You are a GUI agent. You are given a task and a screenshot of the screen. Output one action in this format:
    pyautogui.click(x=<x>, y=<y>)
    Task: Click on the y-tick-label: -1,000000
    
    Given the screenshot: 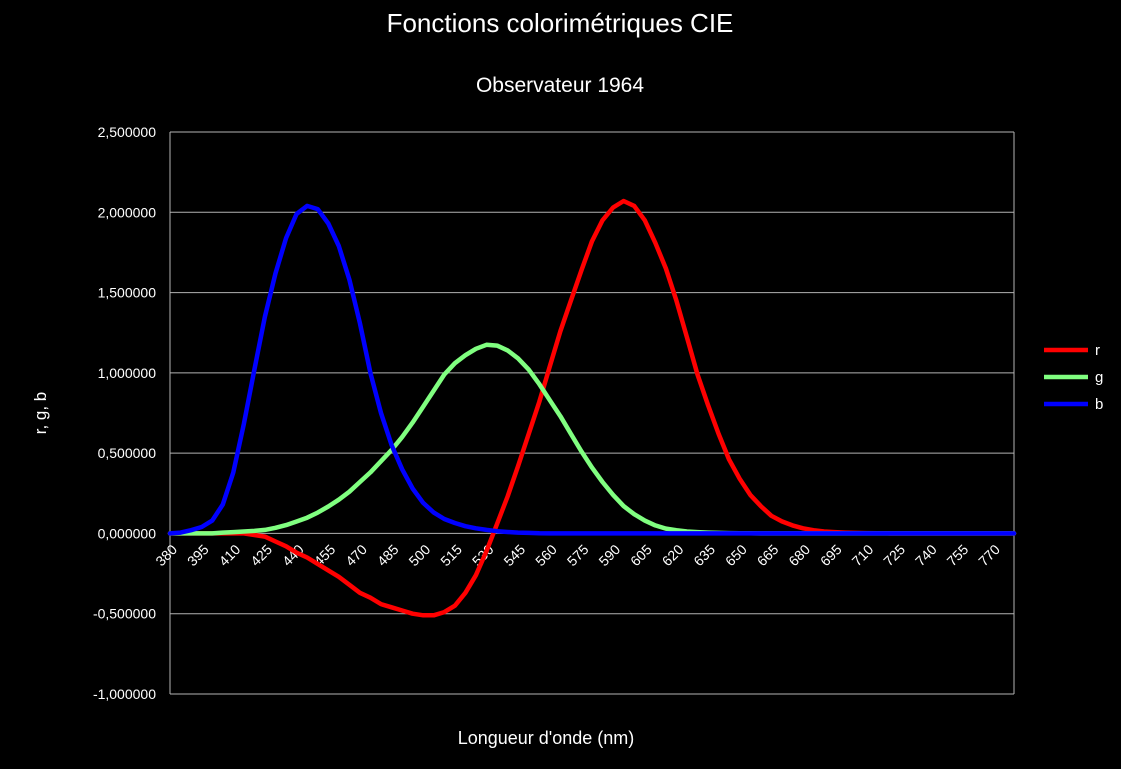 What is the action you would take?
    pyautogui.click(x=124, y=694)
    